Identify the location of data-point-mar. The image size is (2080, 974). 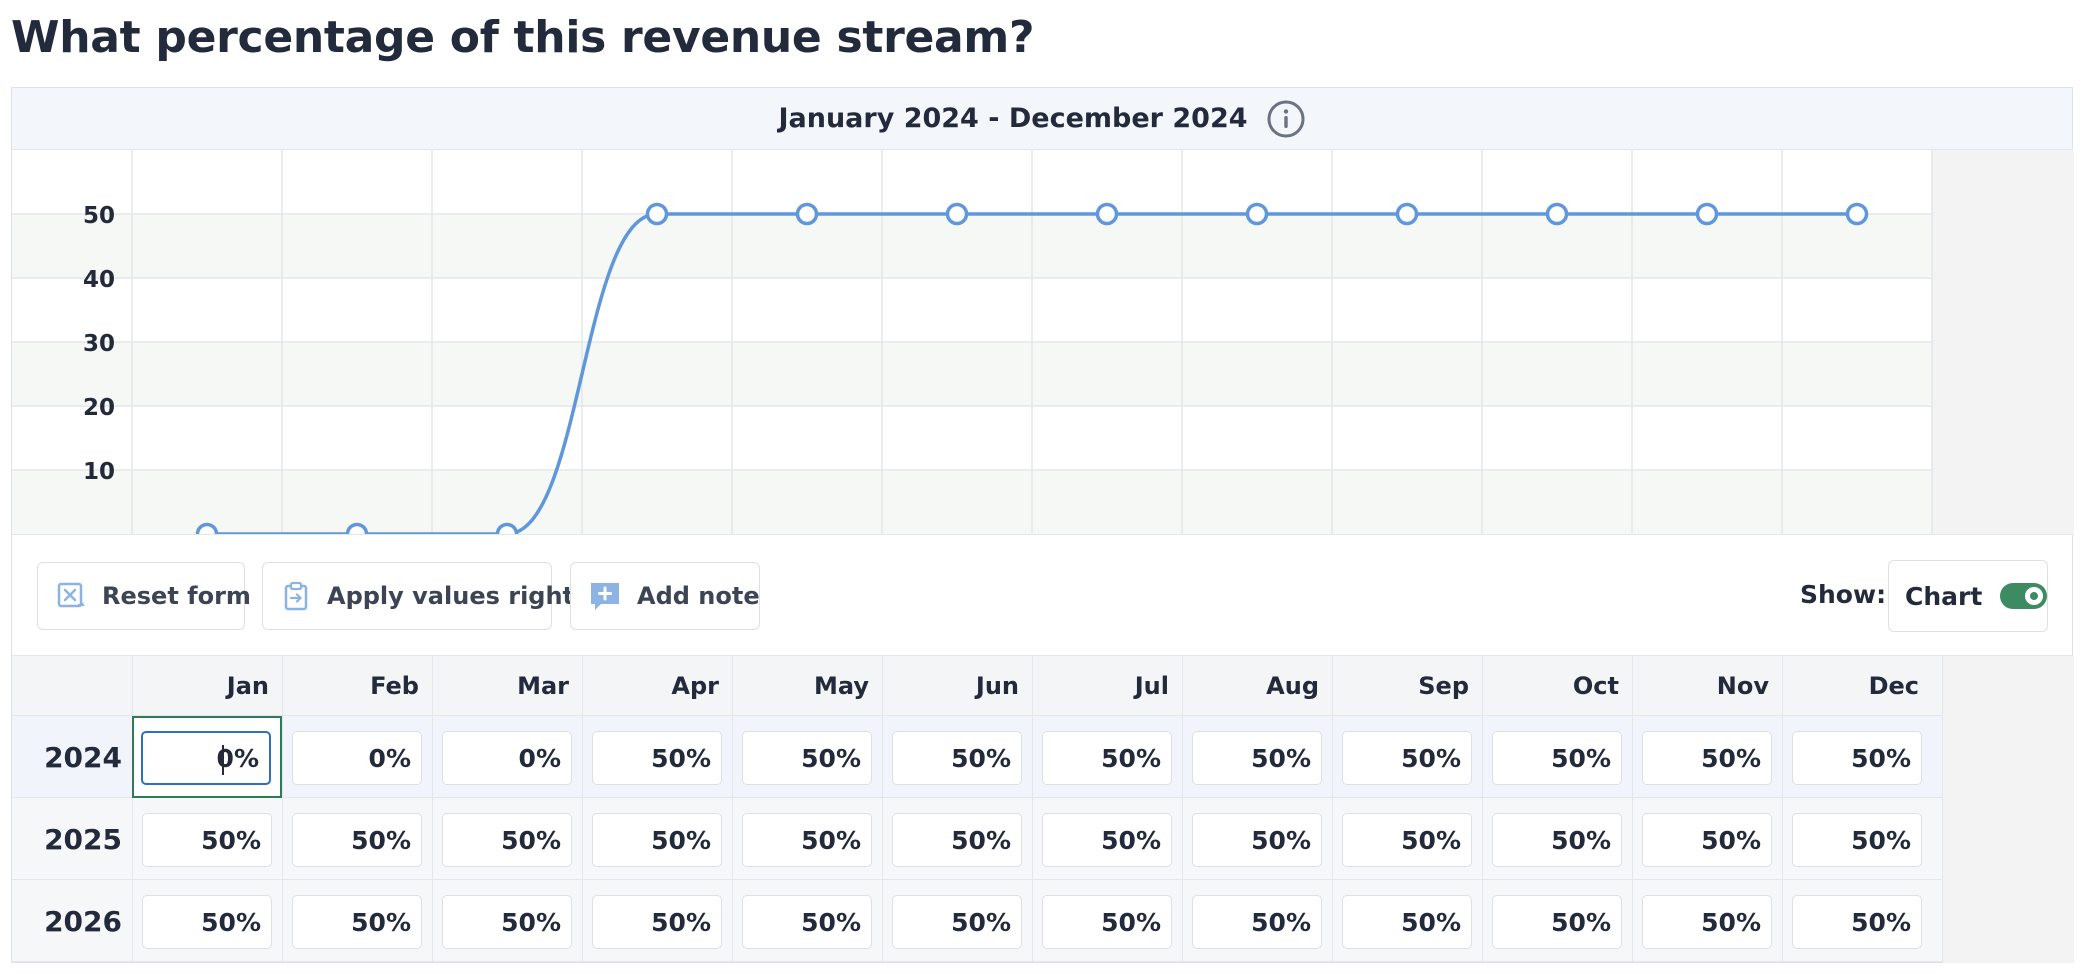
(507, 528).